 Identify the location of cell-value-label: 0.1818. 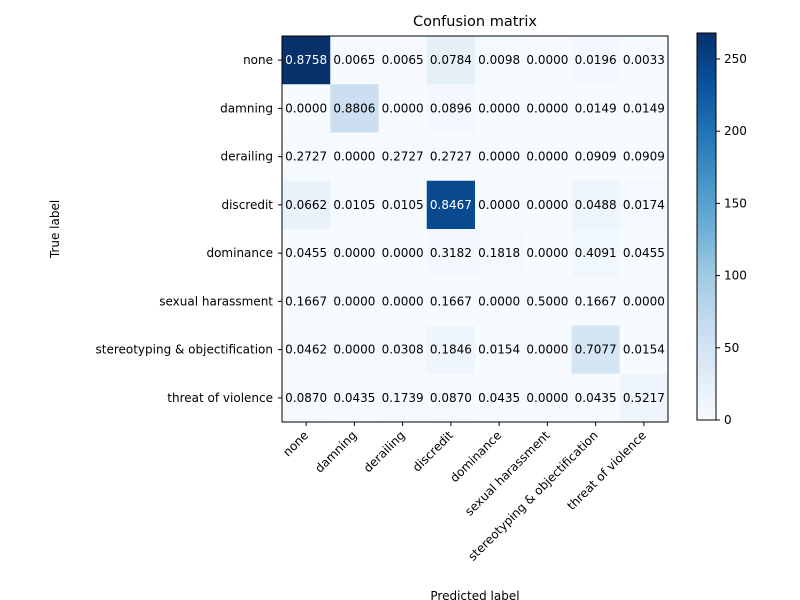
(499, 253).